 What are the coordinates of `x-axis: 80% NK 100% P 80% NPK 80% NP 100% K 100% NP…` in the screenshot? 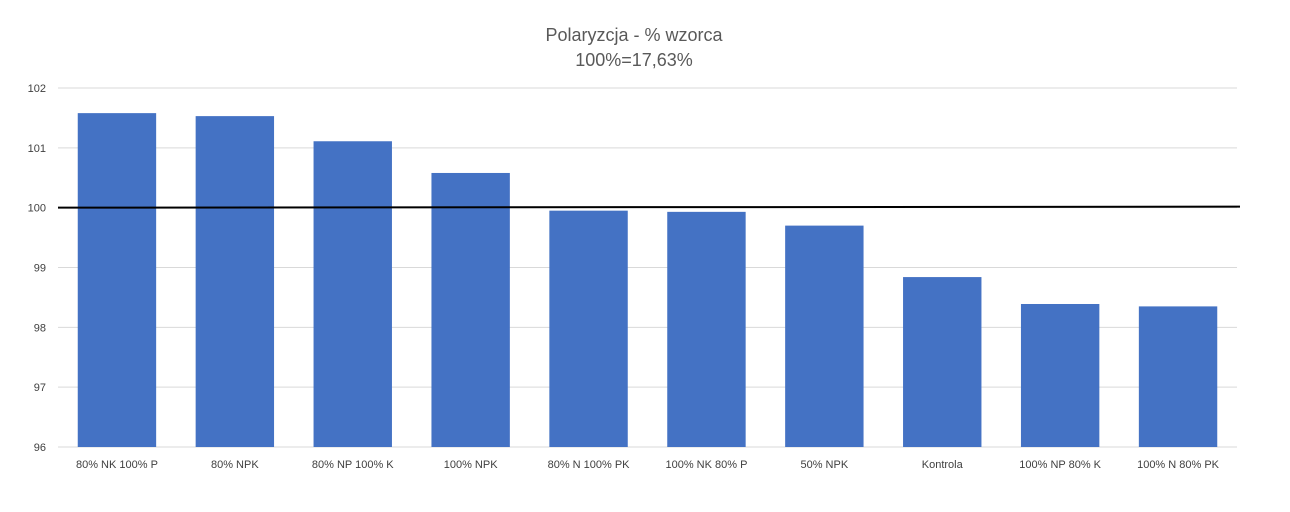 It's located at (648, 465).